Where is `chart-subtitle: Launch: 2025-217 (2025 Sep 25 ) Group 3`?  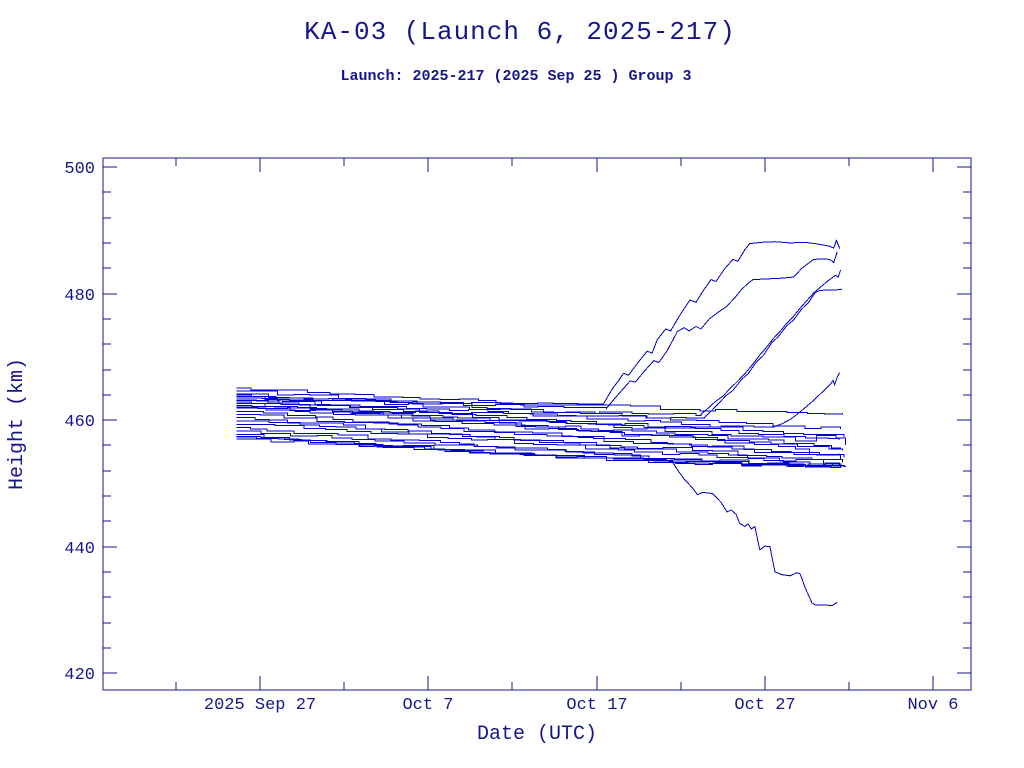 chart-subtitle: Launch: 2025-217 (2025 Sep 25 ) Group 3 is located at coordinates (515, 76).